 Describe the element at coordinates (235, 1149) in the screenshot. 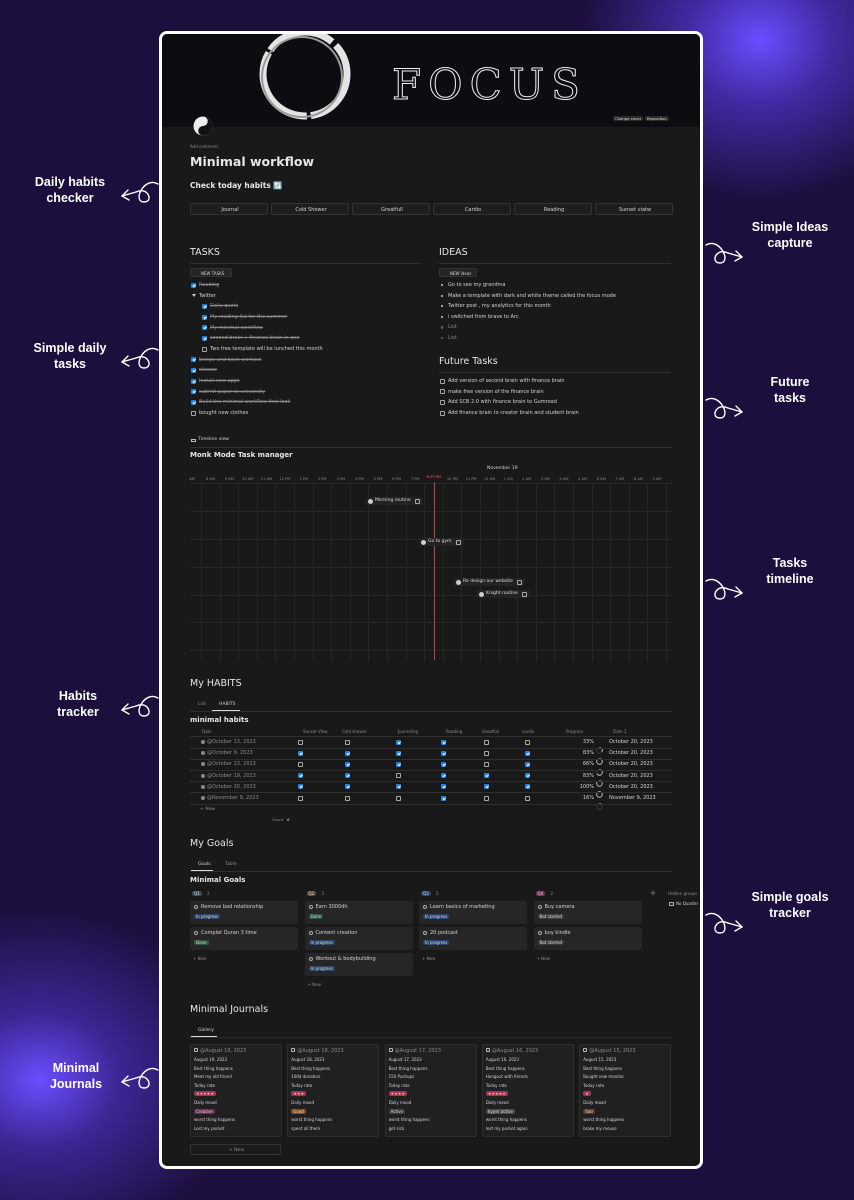

I see `new-button: + New` at that location.